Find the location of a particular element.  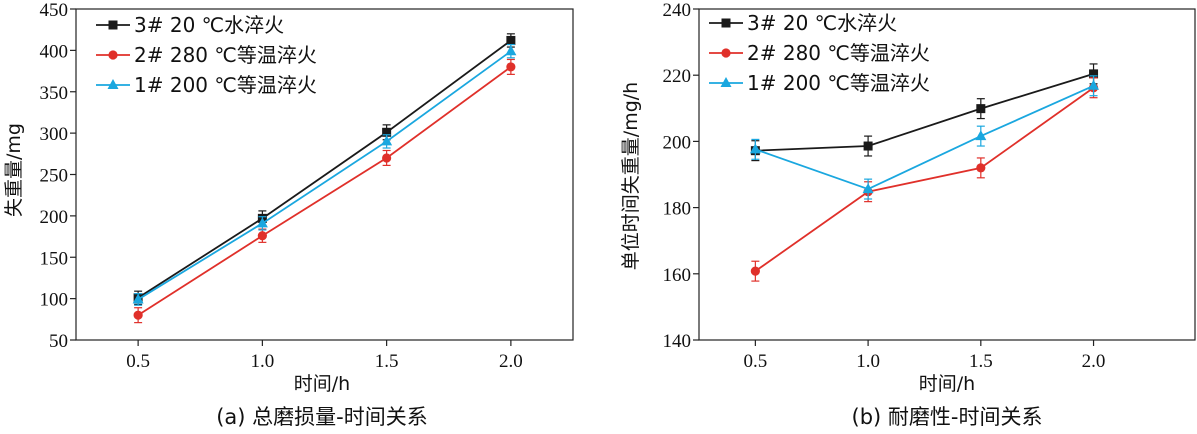

panel-a-y-tick-label: 300 is located at coordinates (54, 134).